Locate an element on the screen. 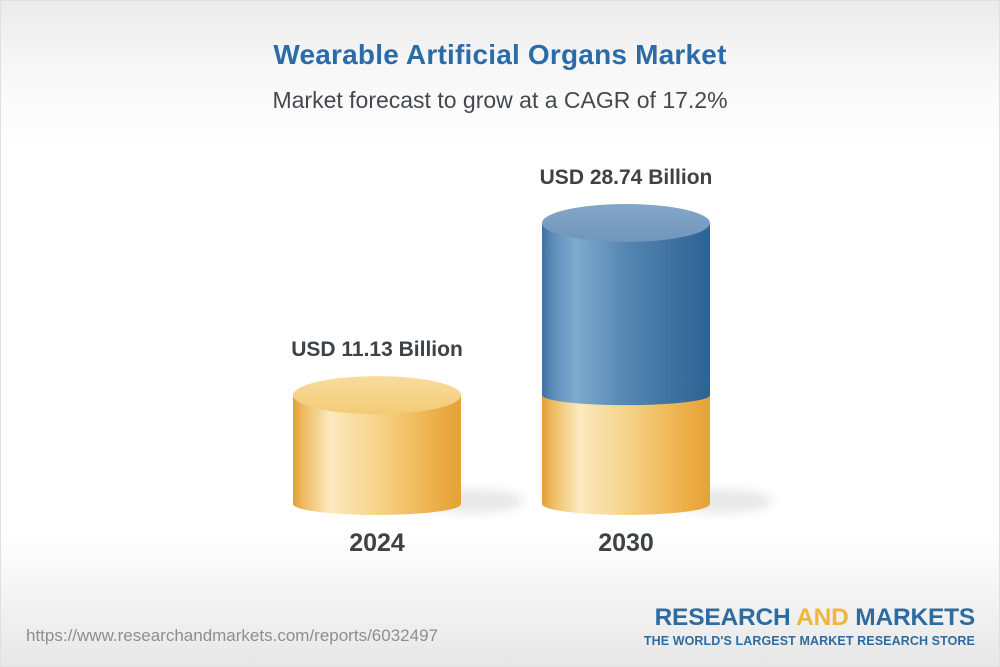  blue-segment-body is located at coordinates (626, 309).